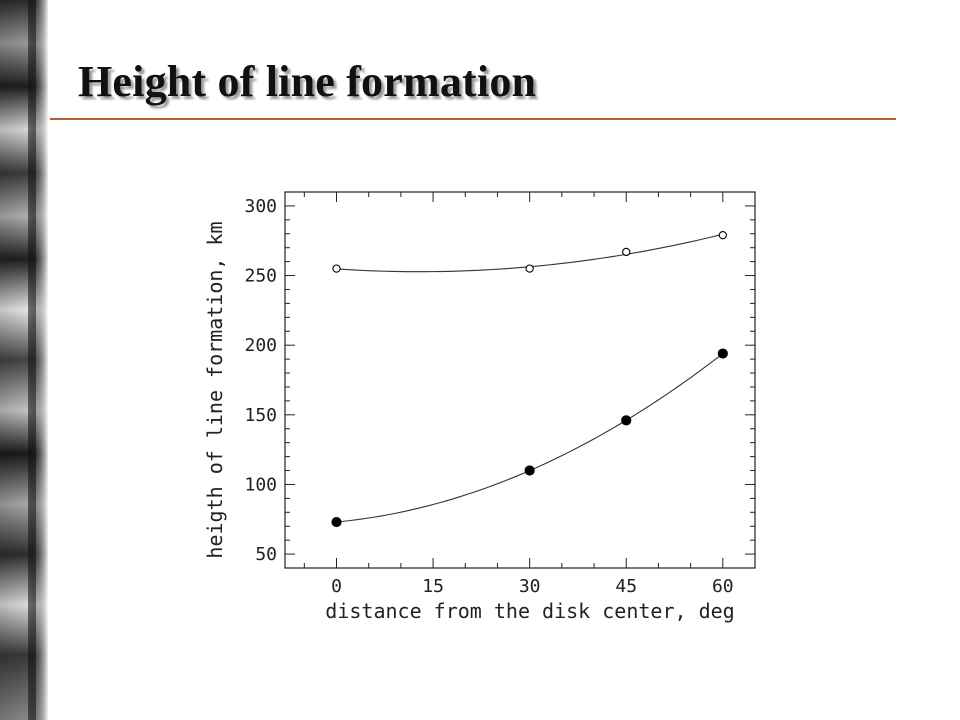 The height and width of the screenshot is (720, 960). What do you see at coordinates (336, 586) in the screenshot?
I see `x-tick-label: 0` at bounding box center [336, 586].